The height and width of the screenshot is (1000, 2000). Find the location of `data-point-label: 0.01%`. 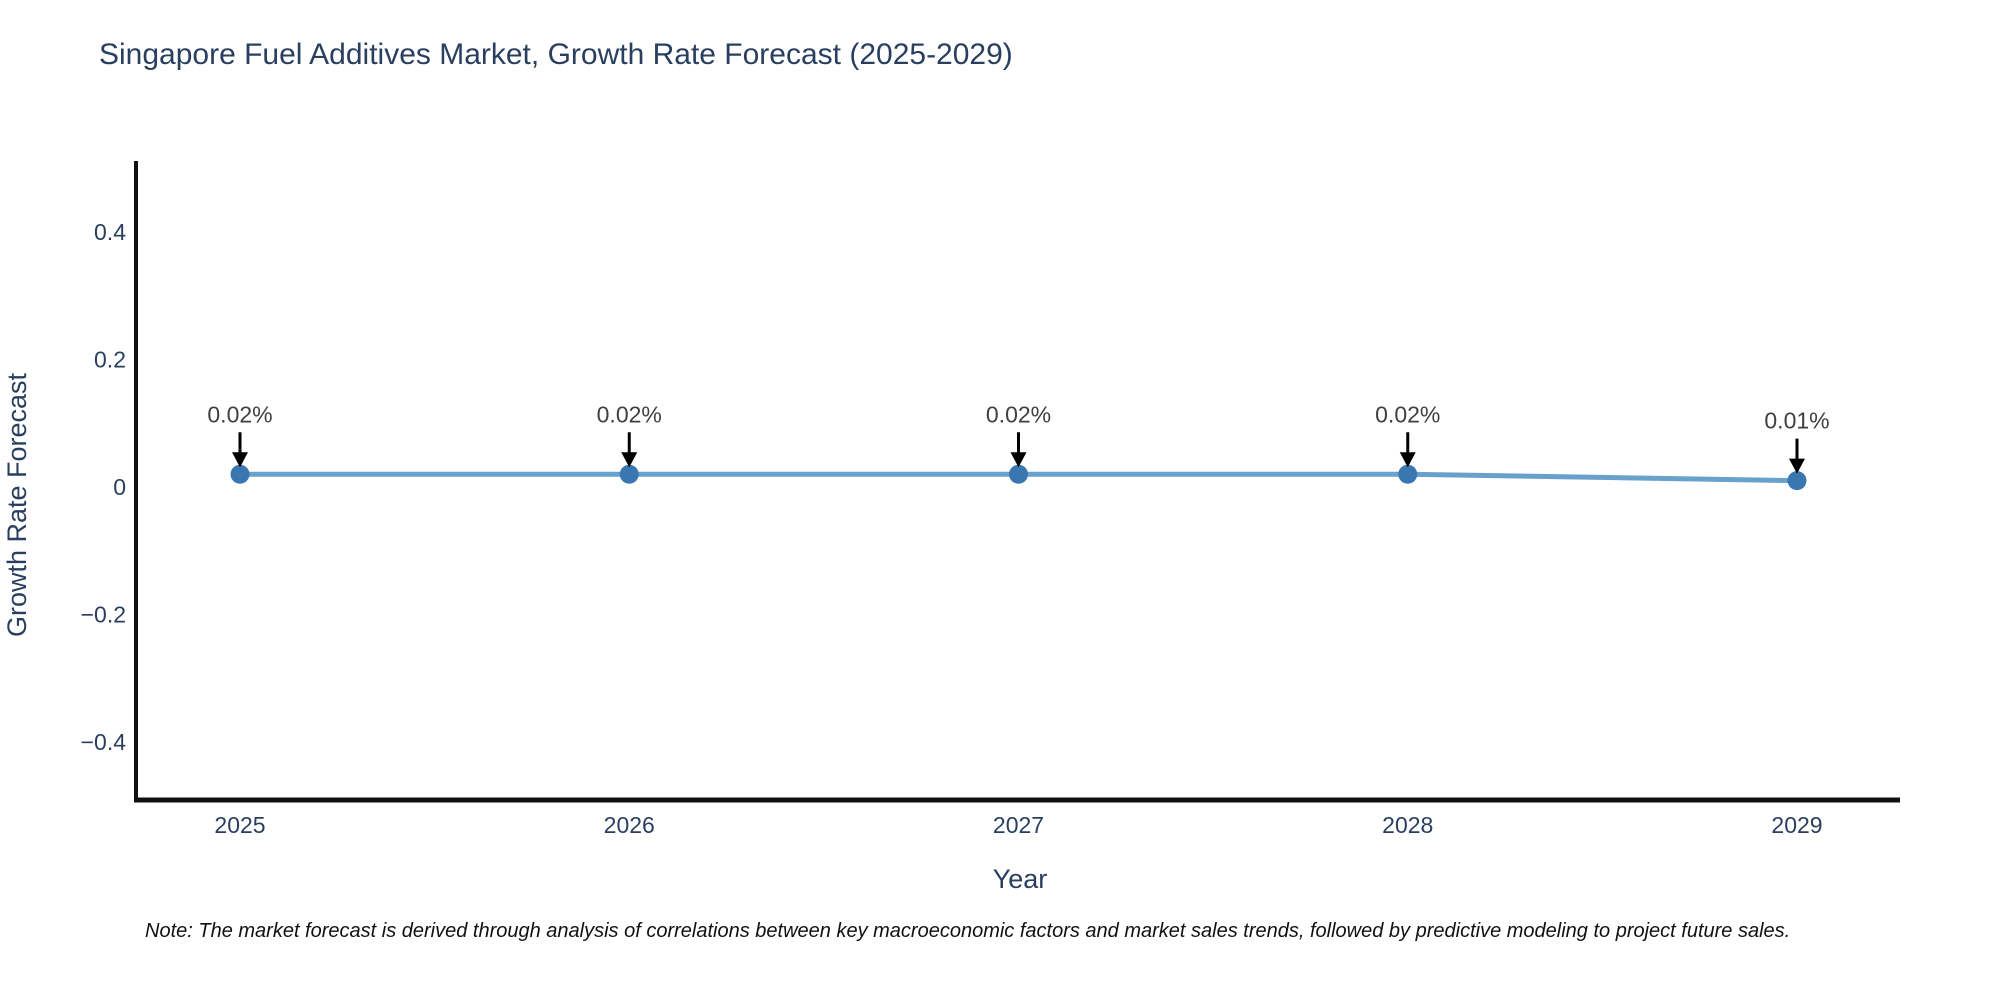

data-point-label: 0.01% is located at coordinates (1796, 421).